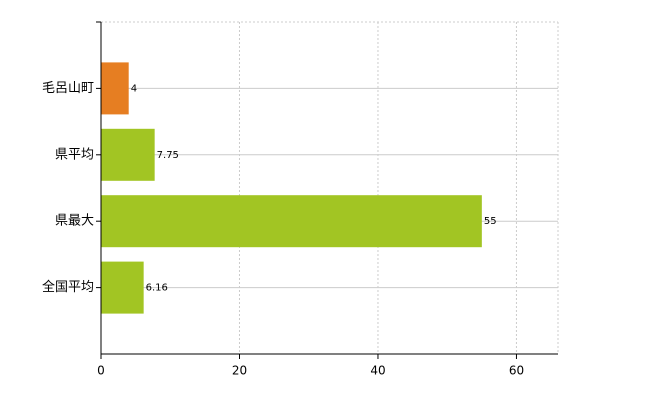 The width and height of the screenshot is (650, 400). Describe the element at coordinates (74, 221) in the screenshot. I see `y-tick-label: 県最大` at that location.